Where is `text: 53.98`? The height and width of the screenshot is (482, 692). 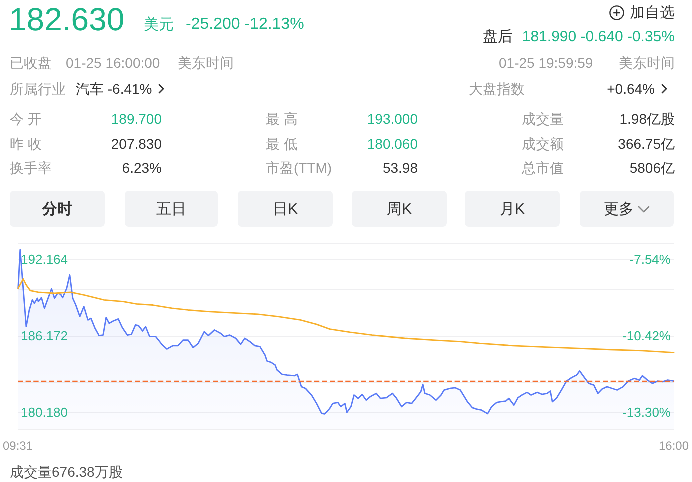 text: 53.98 is located at coordinates (400, 168).